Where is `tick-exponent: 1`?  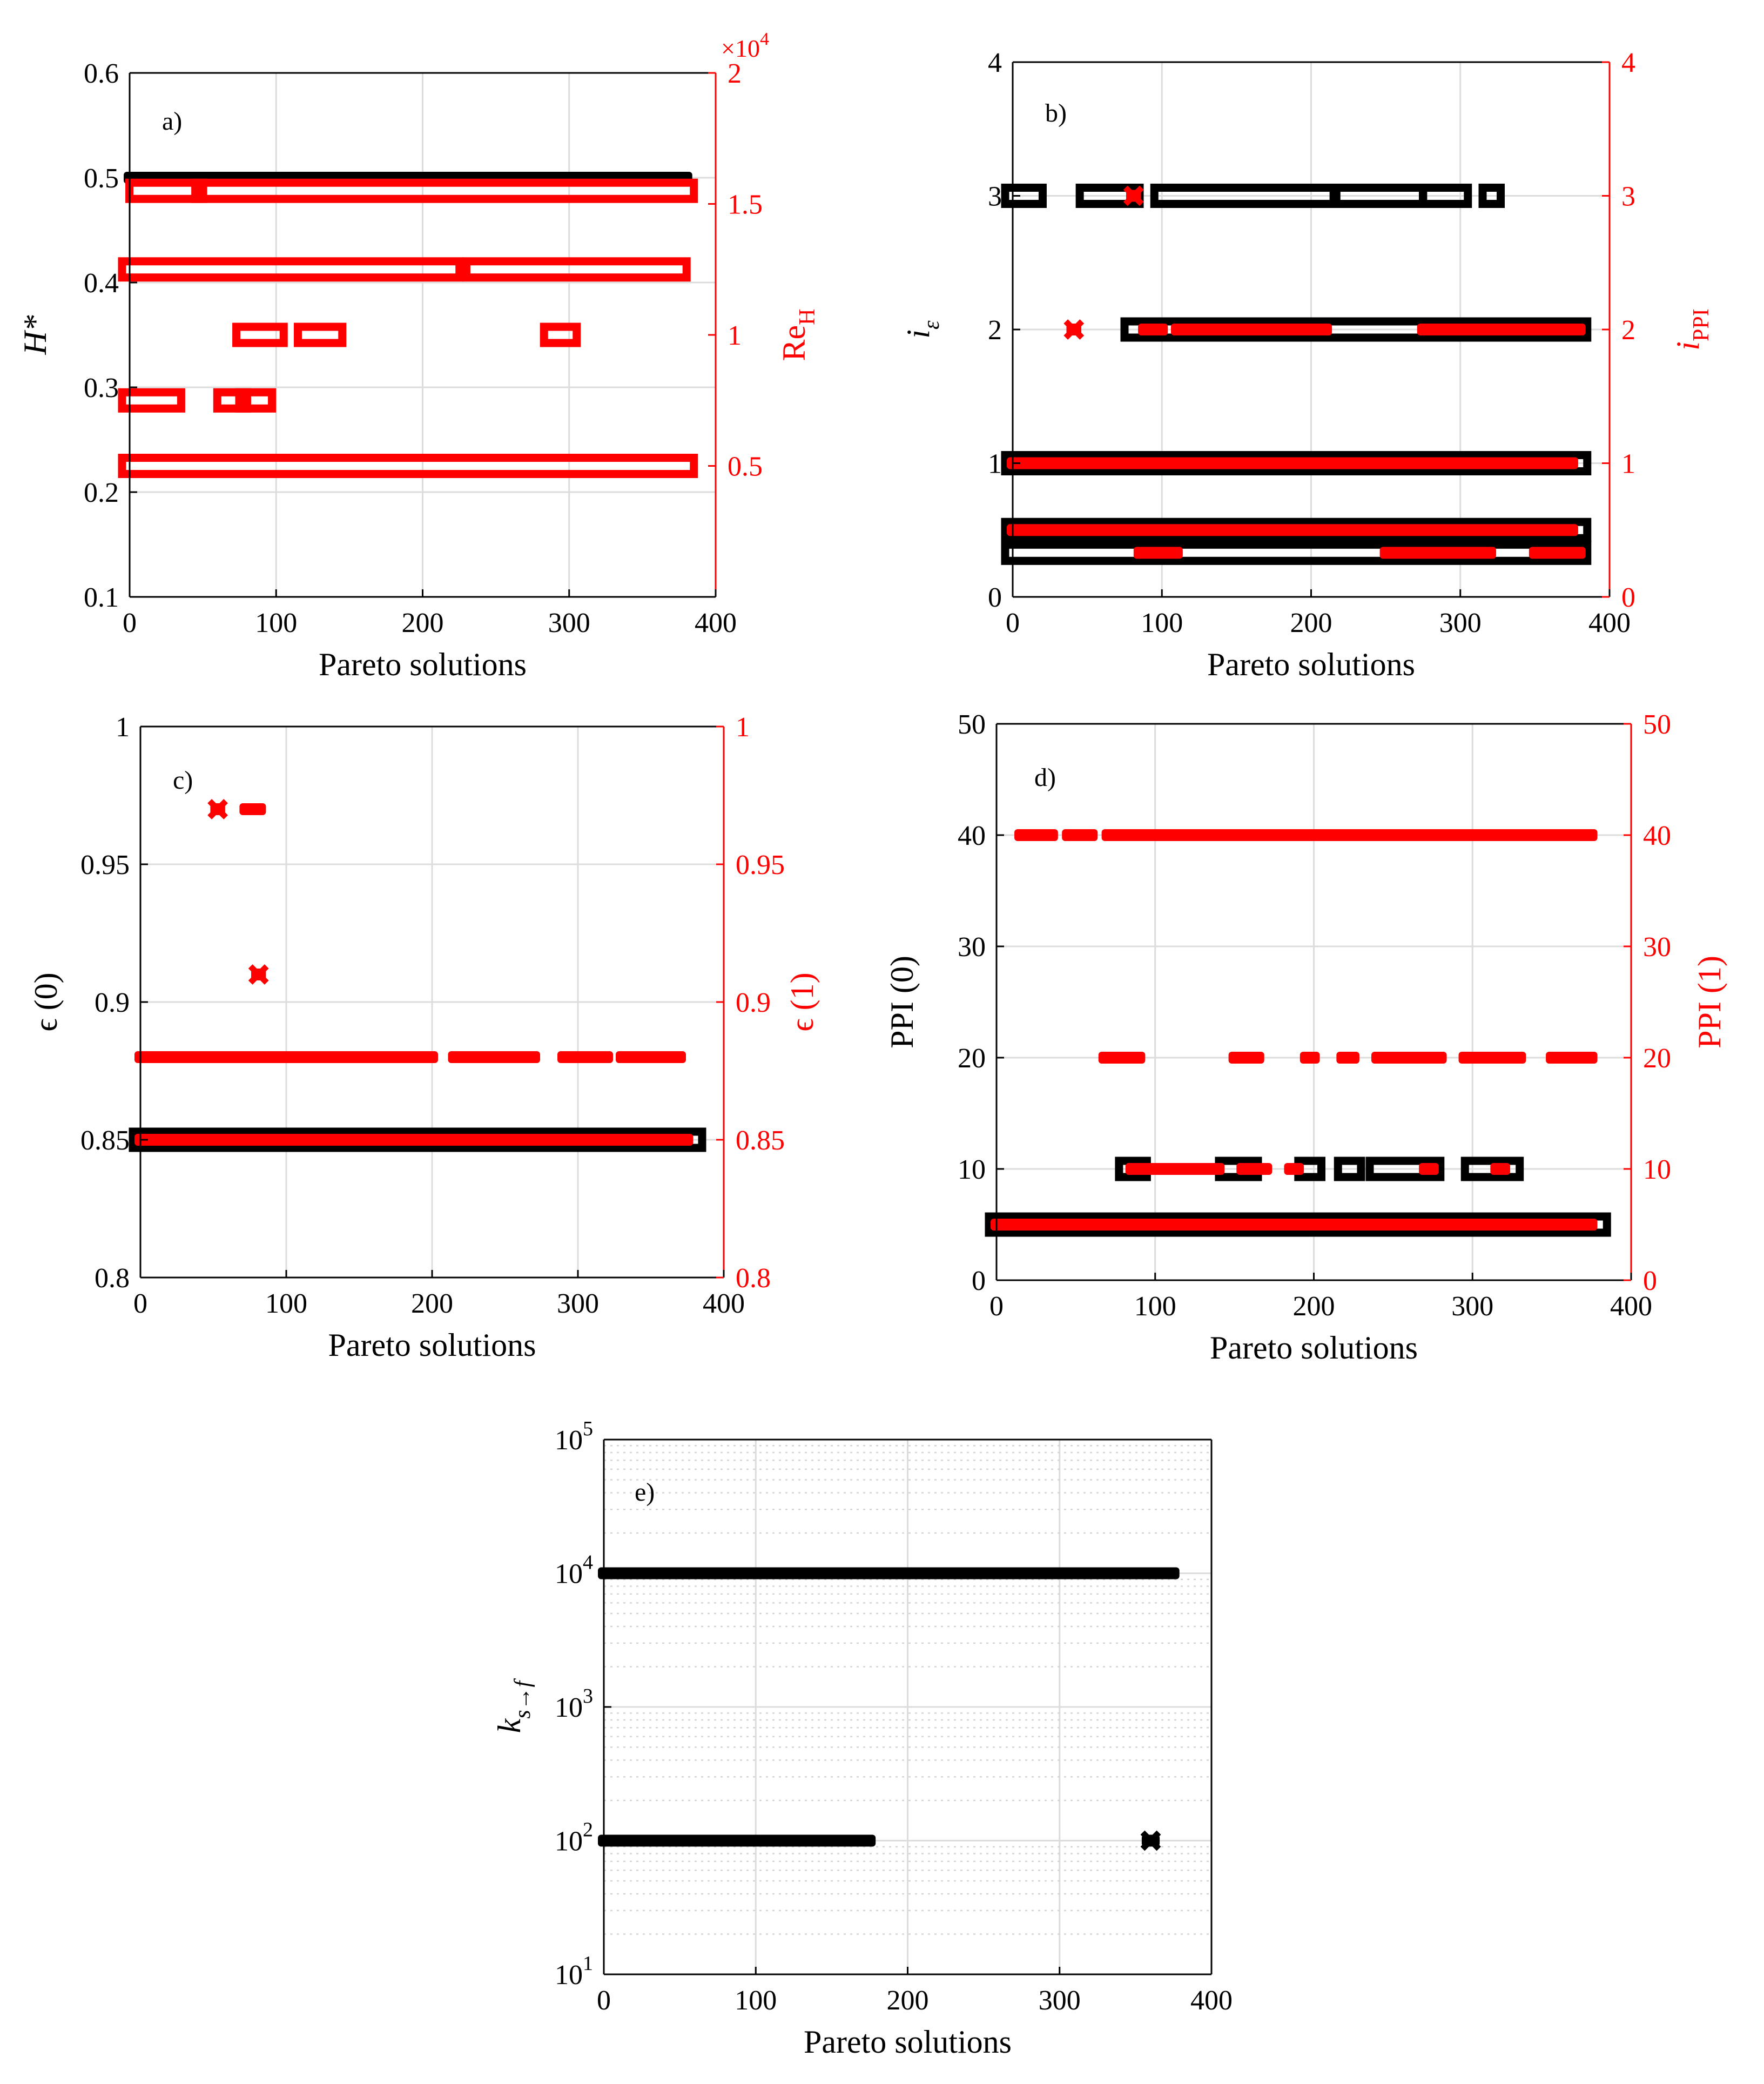
tick-exponent: 1 is located at coordinates (588, 1963).